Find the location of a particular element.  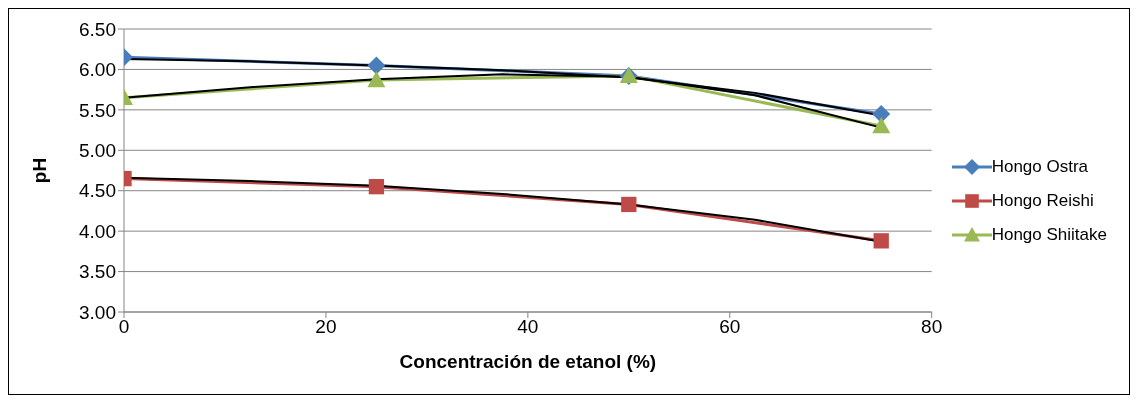

legend-label: Hongo Reishi is located at coordinates (1042, 200).